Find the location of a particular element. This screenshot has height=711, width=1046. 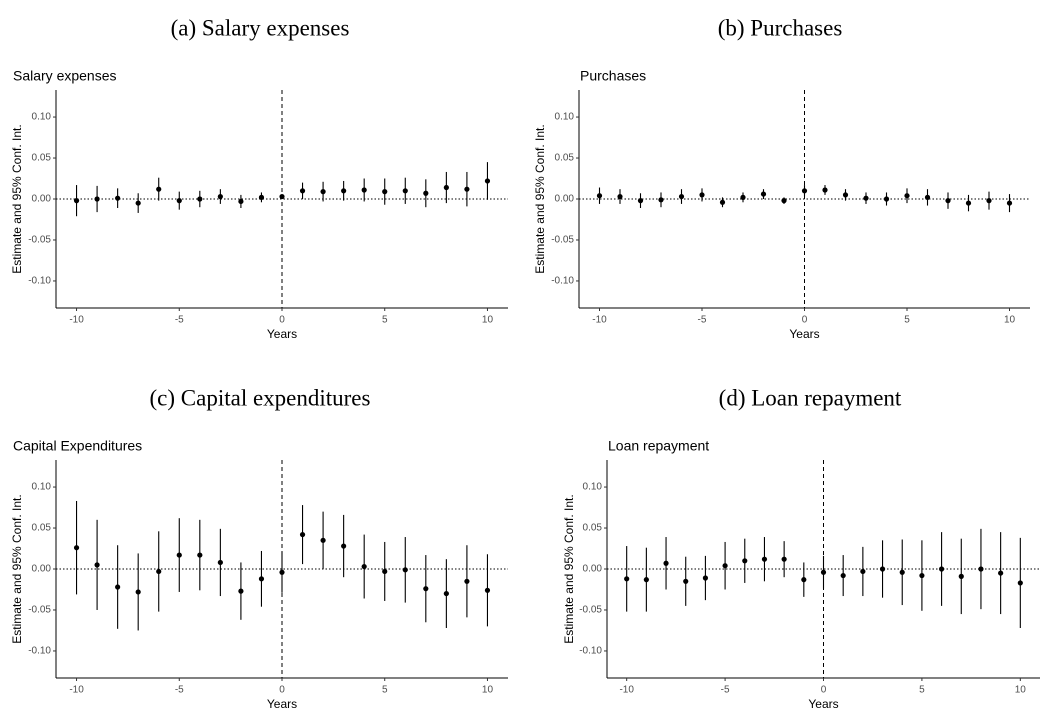

panel-caption: (c) Capital expenditures is located at coordinates (260, 397).